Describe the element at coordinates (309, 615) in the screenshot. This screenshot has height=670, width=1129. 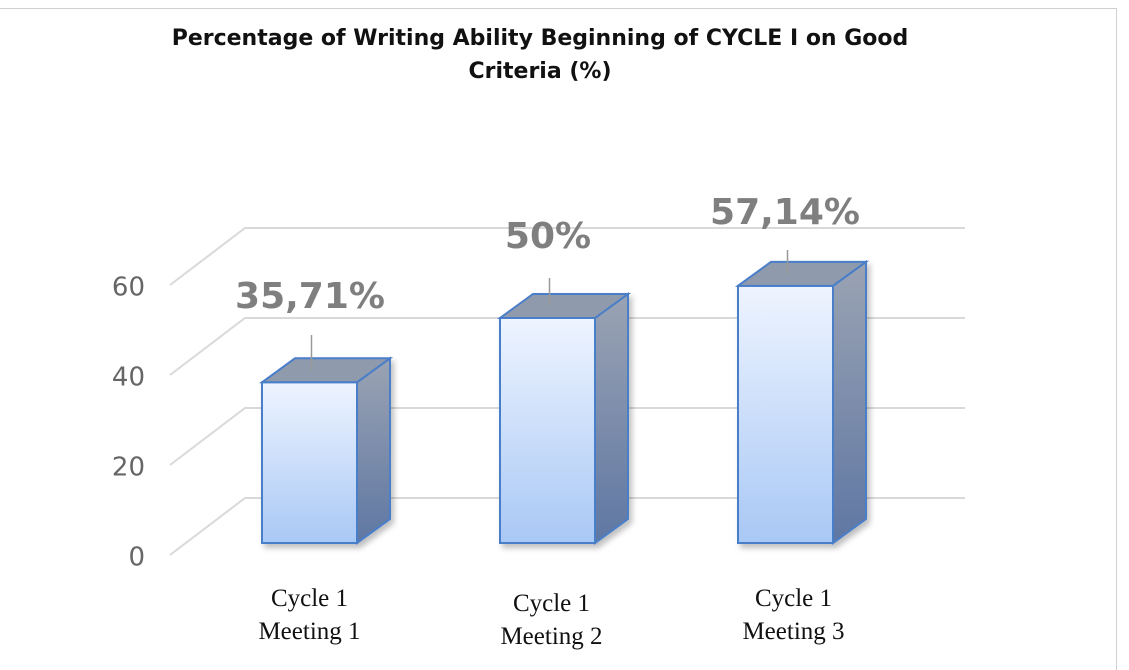
I see `x-tick-label: Cycle 1 Meeting 1` at that location.